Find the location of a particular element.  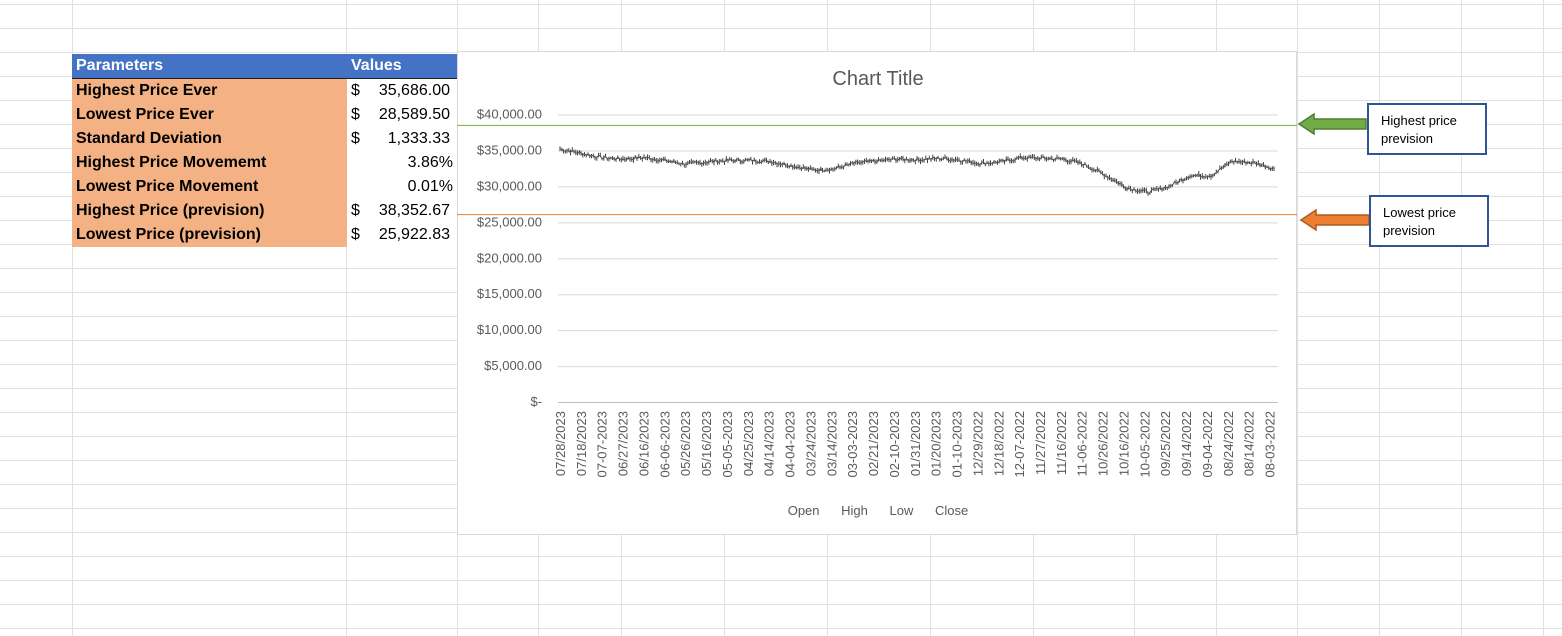

table-row: Standard Deviation $1,333.33 is located at coordinates (264, 139).